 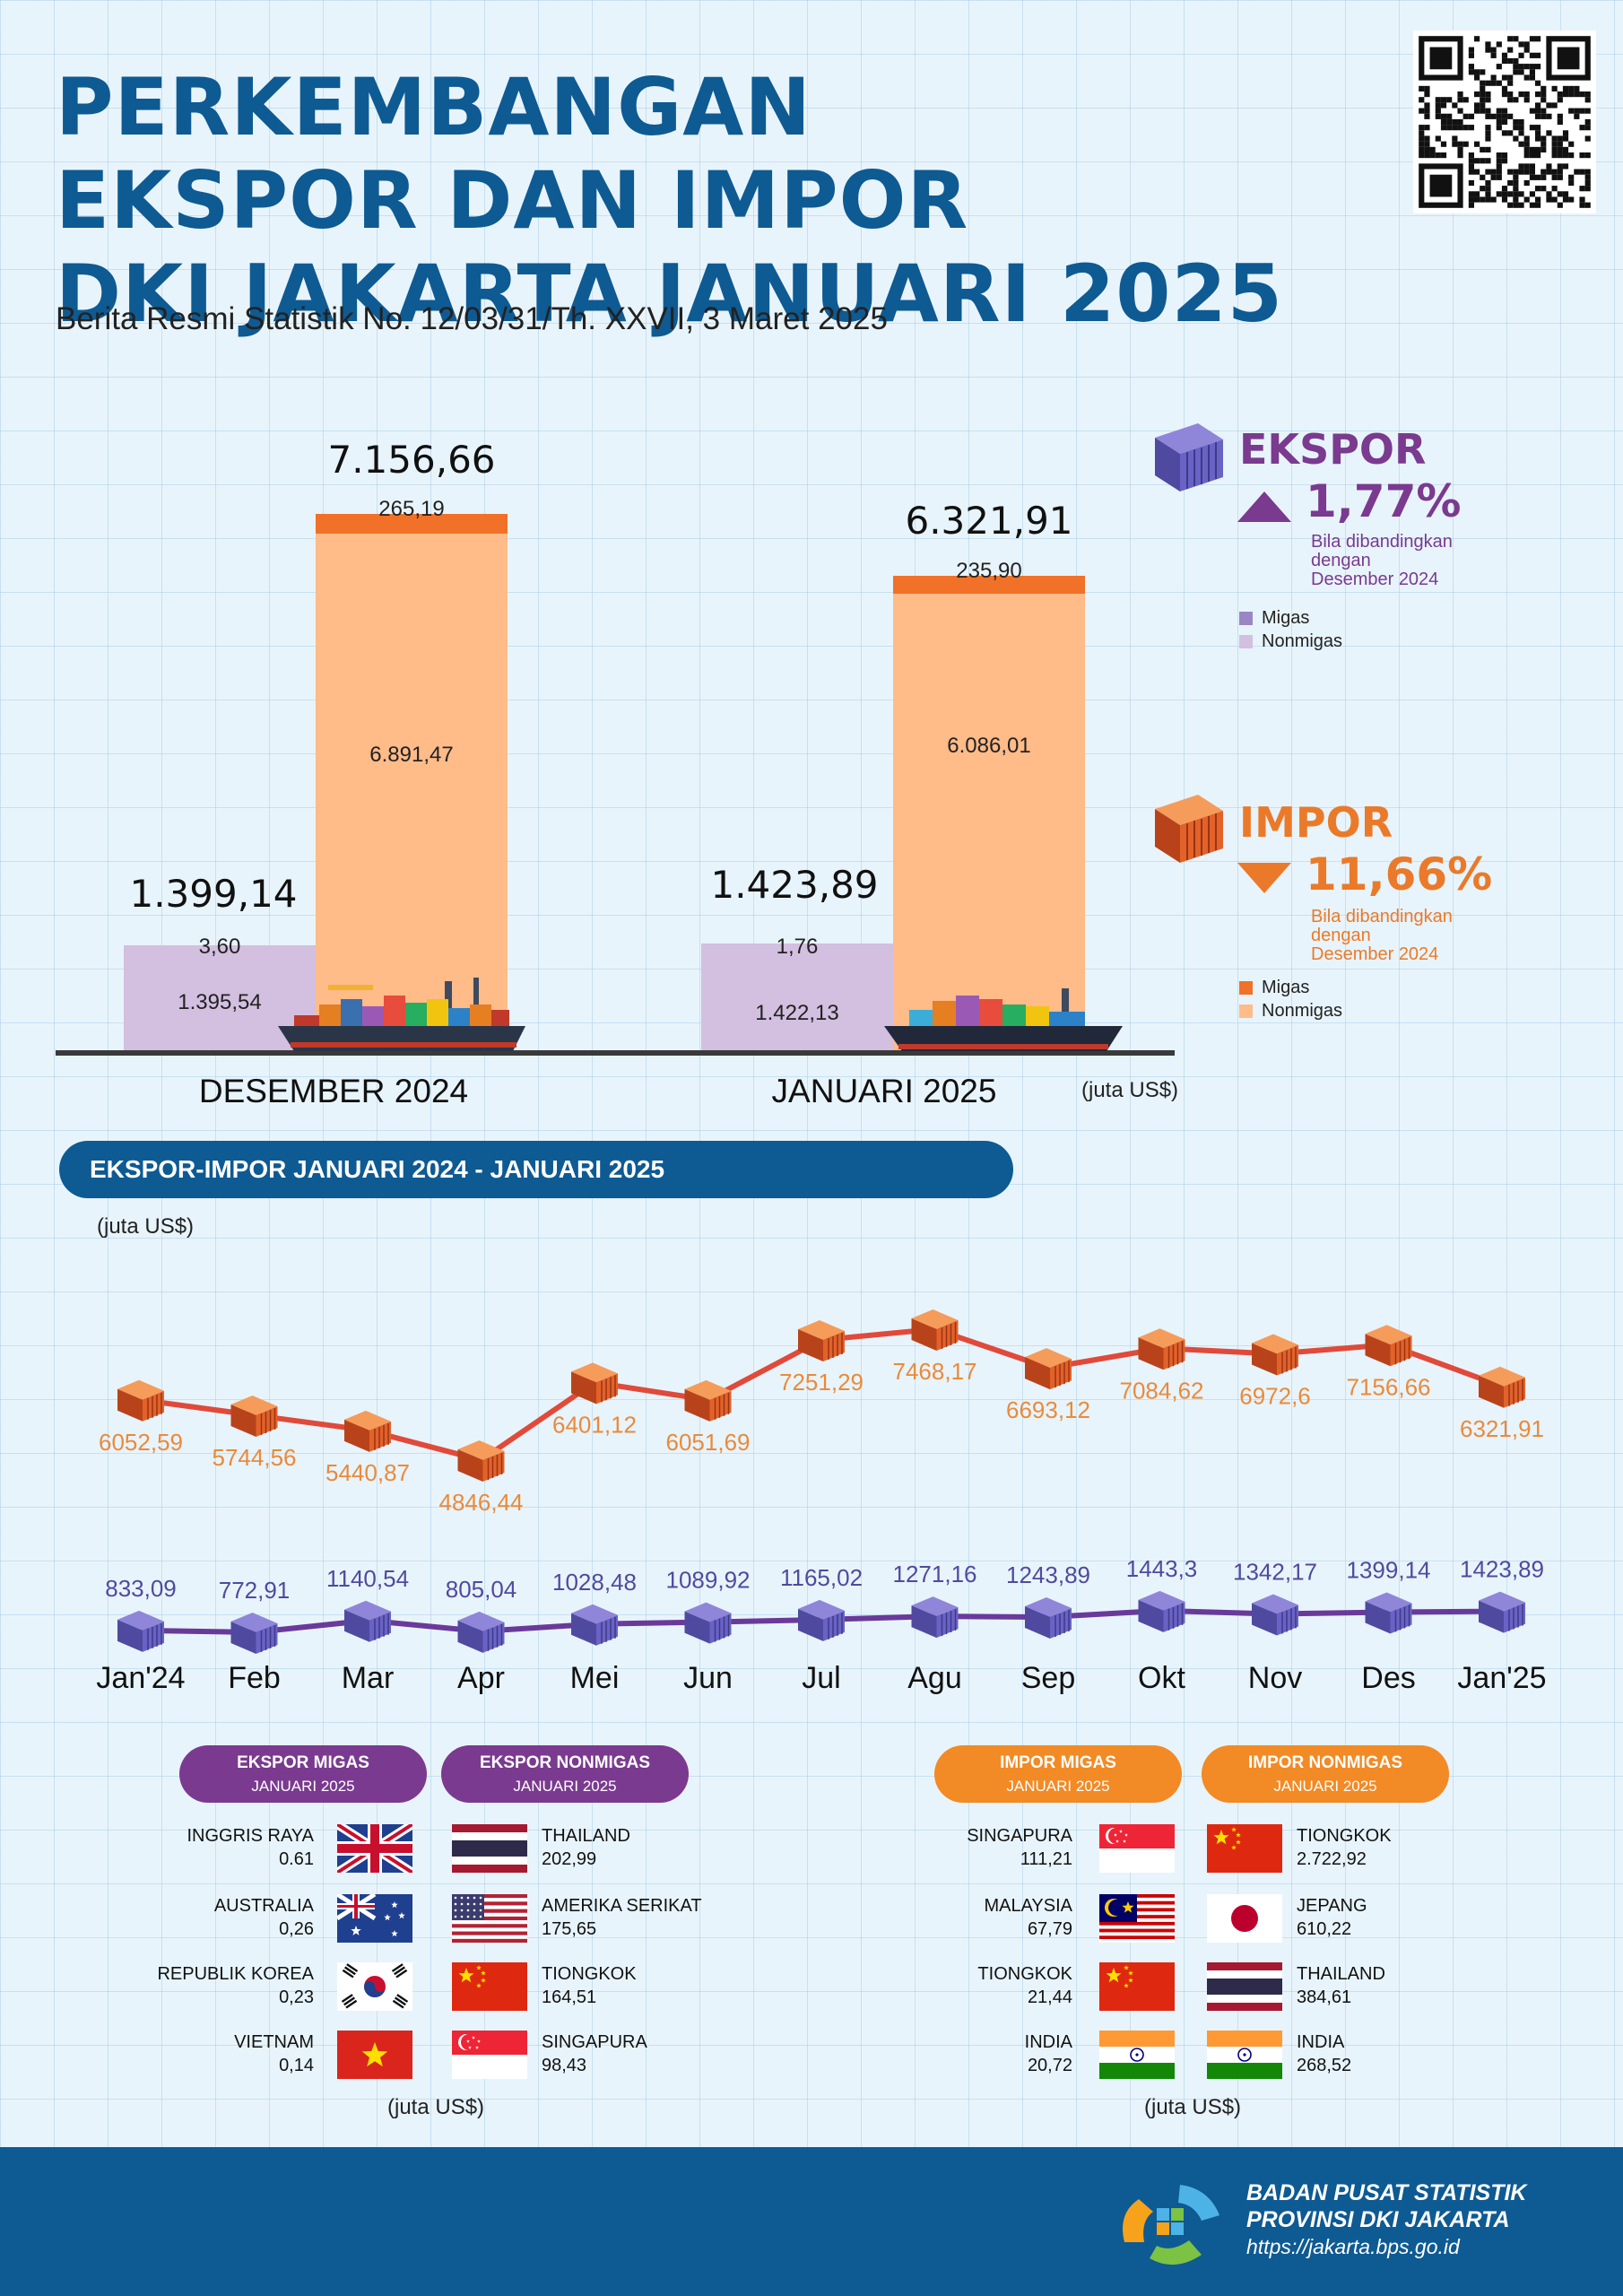 What do you see at coordinates (1290, 641) in the screenshot?
I see `legend-ekspor-nonmigas: Nonmigas` at bounding box center [1290, 641].